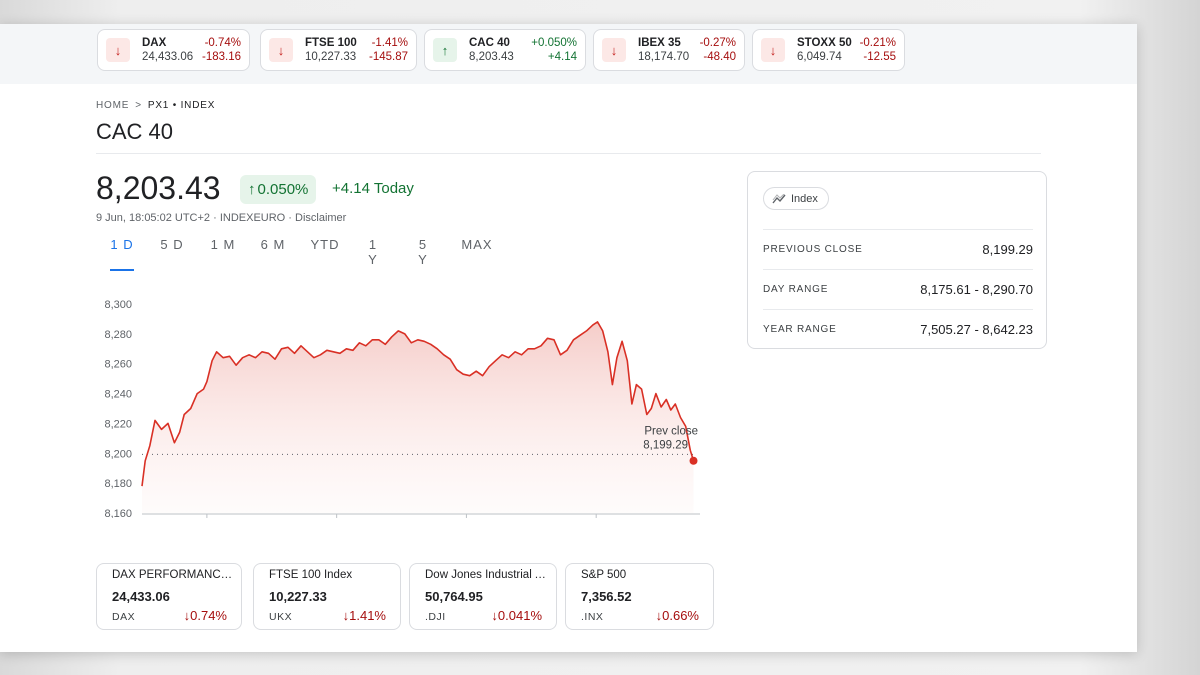  Describe the element at coordinates (338, 50) in the screenshot. I see `ticker-ftse-100: ↓ FTSE 100 10,227.33 -1.41% -145.87` at that location.